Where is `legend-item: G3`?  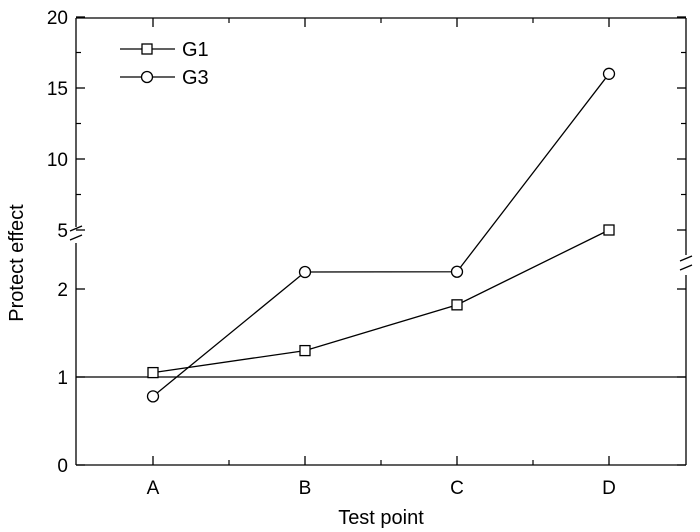
legend-item: G3 is located at coordinates (164, 78).